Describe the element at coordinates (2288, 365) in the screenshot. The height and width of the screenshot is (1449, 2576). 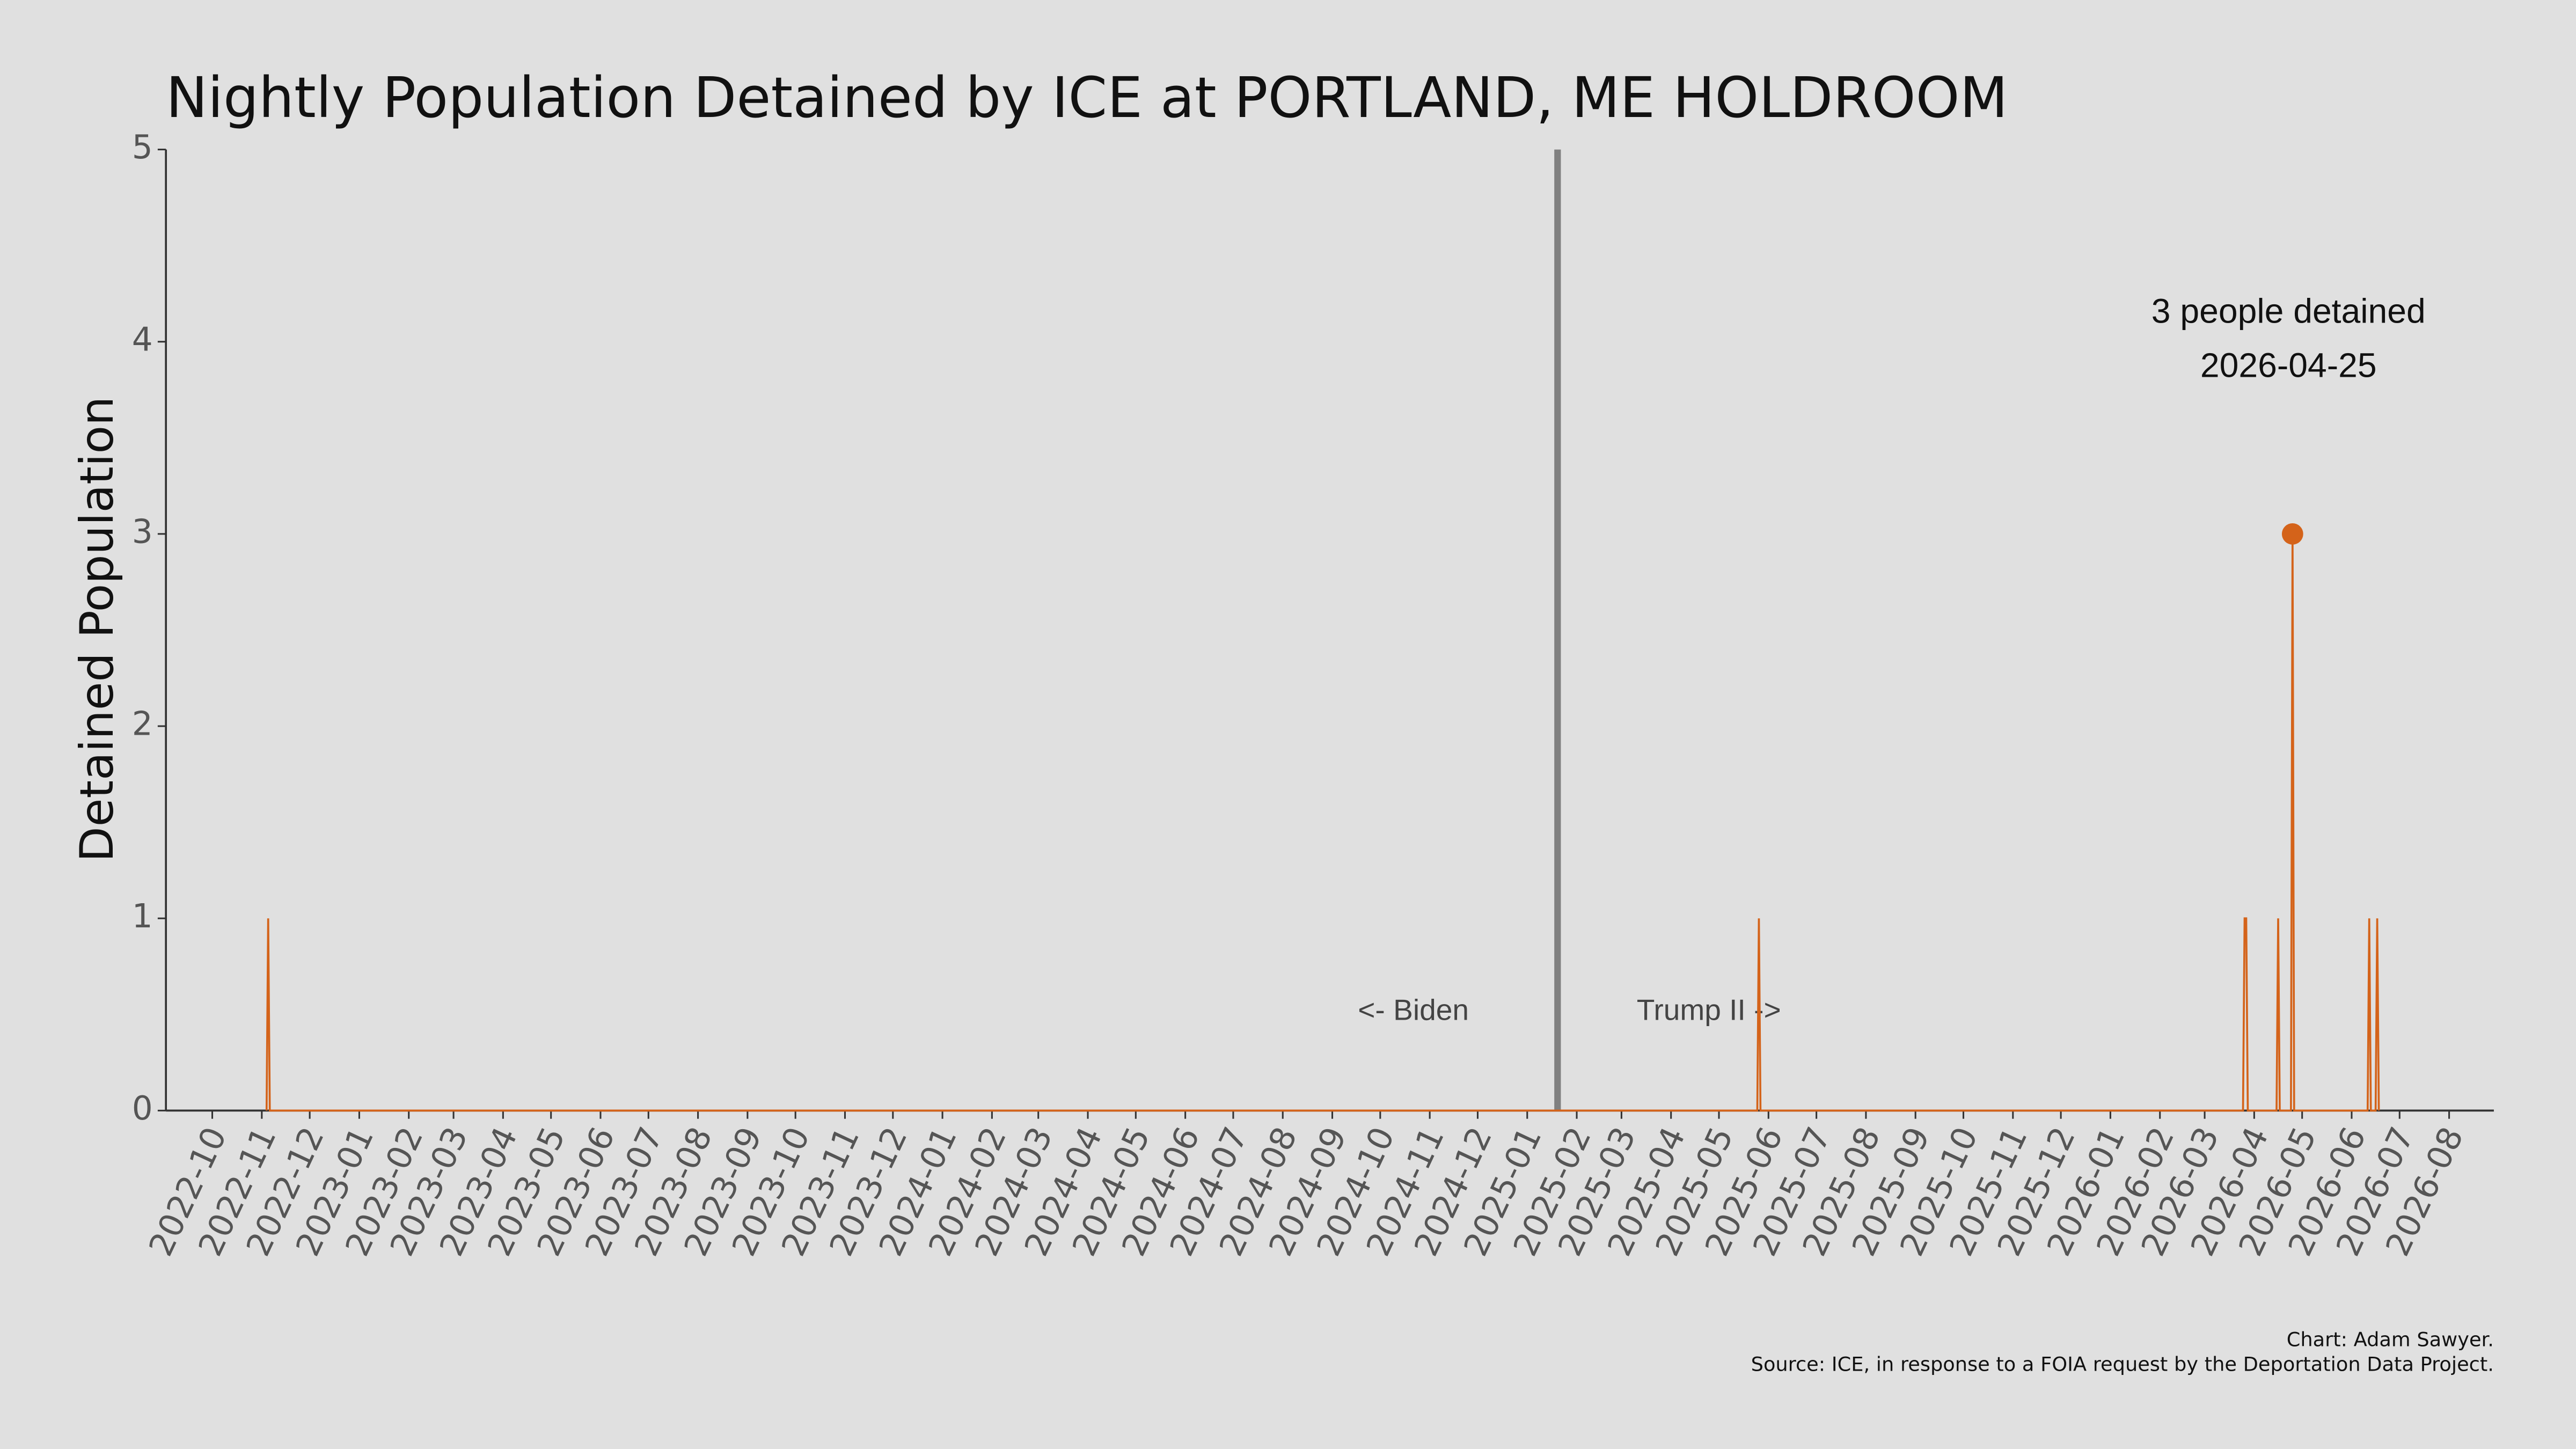
I see `annotation: 2026-04-25` at that location.